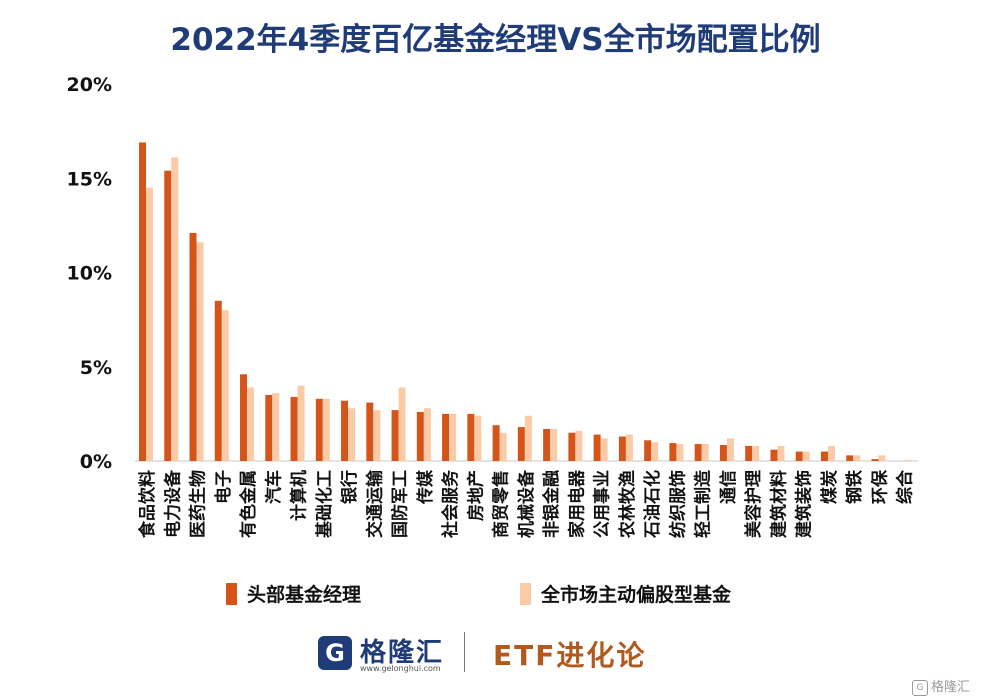 This screenshot has width=991, height=698. I want to click on watermark-logo-icon: G, so click(920, 687).